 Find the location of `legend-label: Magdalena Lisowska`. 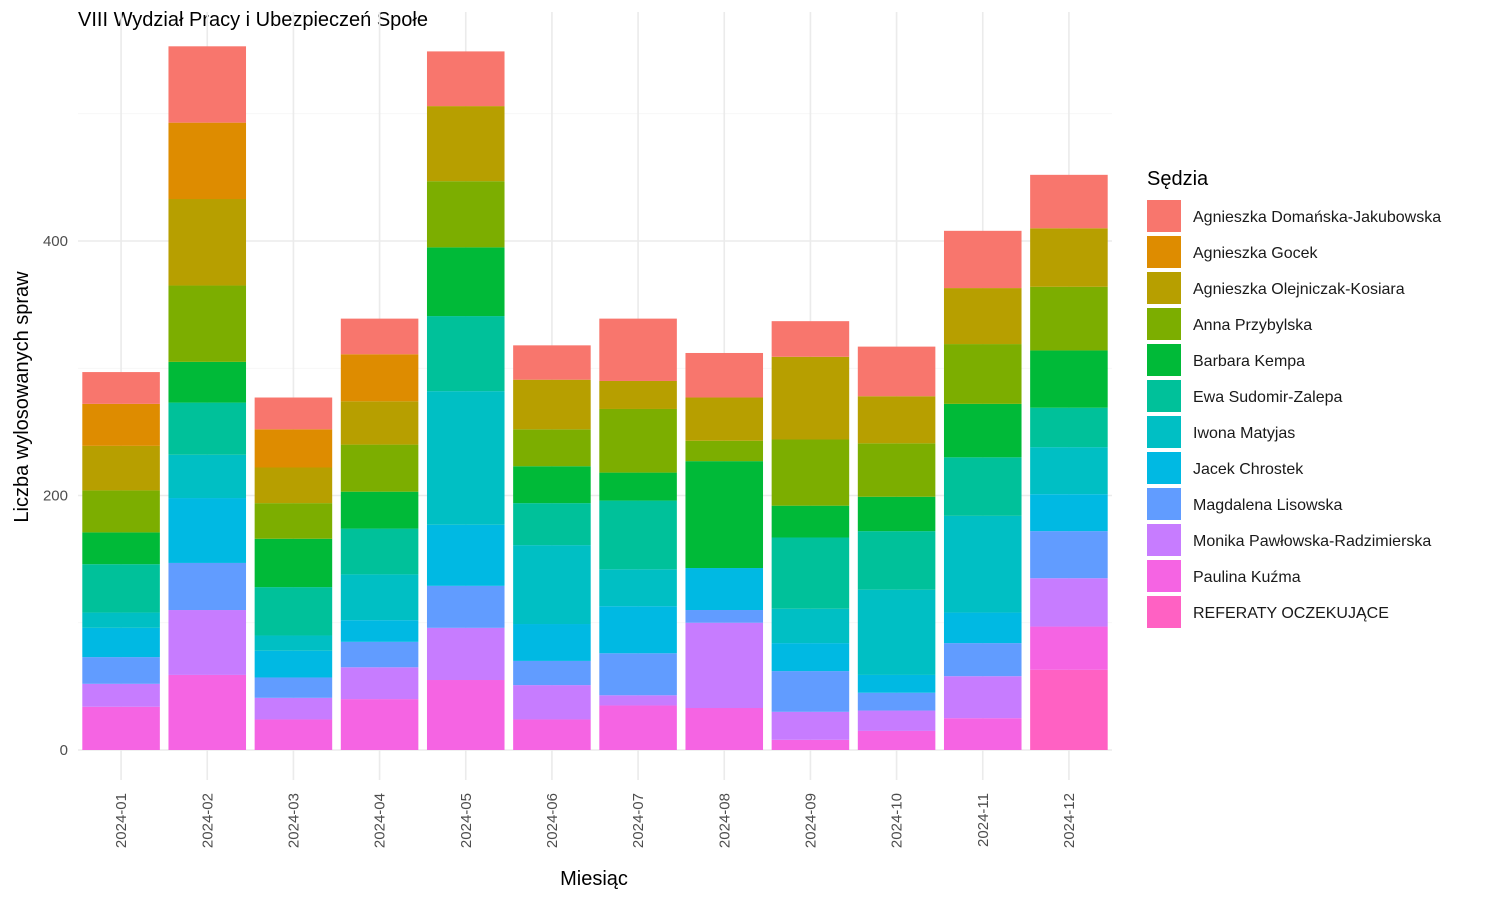

legend-label: Magdalena Lisowska is located at coordinates (1268, 505).